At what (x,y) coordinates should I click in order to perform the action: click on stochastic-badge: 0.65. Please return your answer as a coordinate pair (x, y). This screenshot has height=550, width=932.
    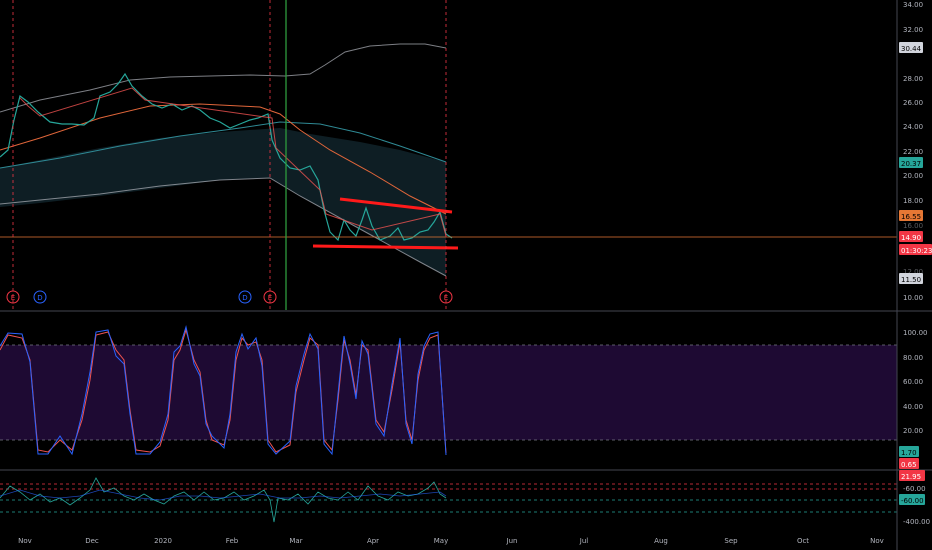
    Looking at the image, I should click on (909, 463).